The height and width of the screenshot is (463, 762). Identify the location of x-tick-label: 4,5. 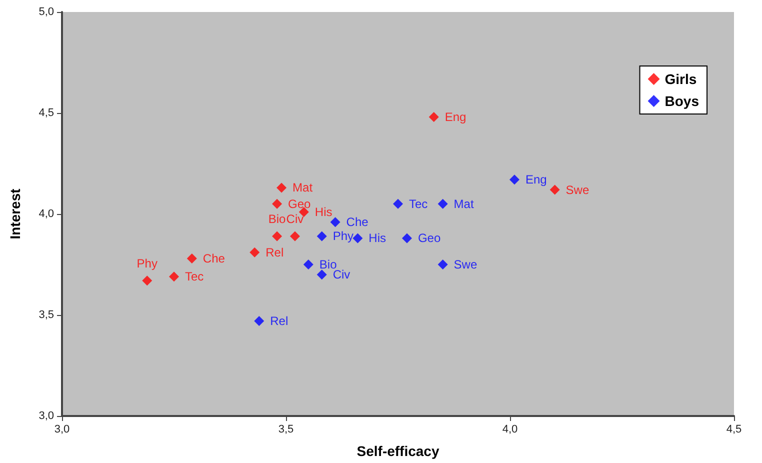
(734, 430).